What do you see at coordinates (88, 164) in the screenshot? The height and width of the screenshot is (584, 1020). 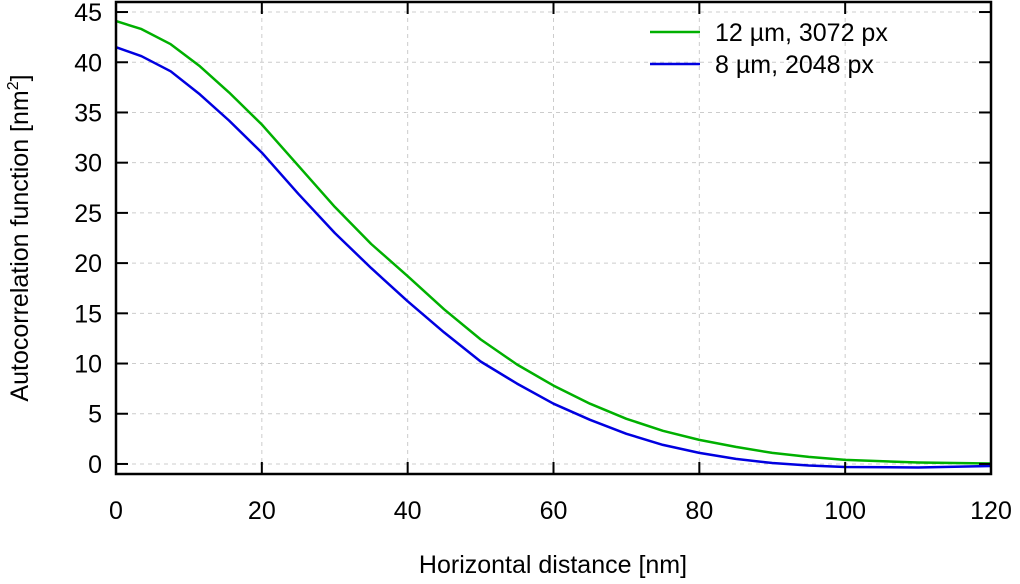 I see `y-tick-label: 30` at bounding box center [88, 164].